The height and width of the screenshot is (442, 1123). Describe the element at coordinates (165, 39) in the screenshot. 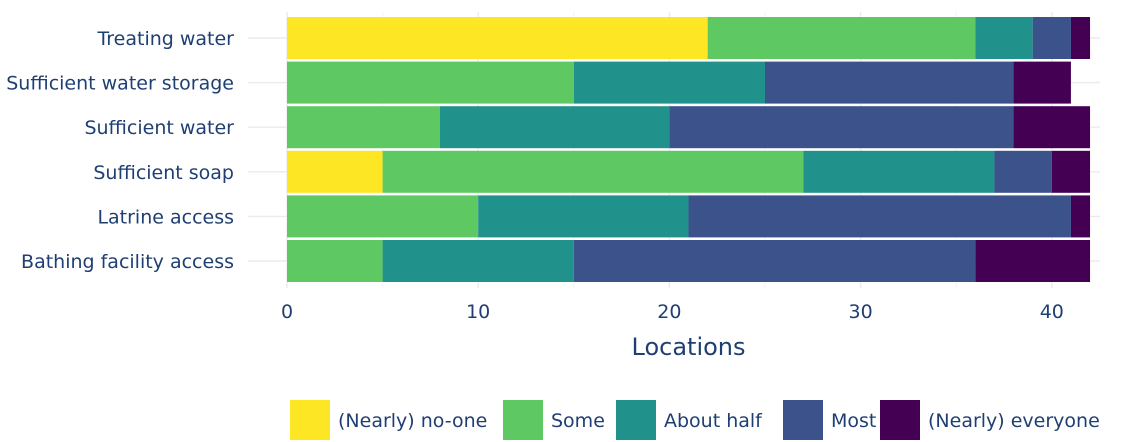

I see `category-label: Treating water` at that location.